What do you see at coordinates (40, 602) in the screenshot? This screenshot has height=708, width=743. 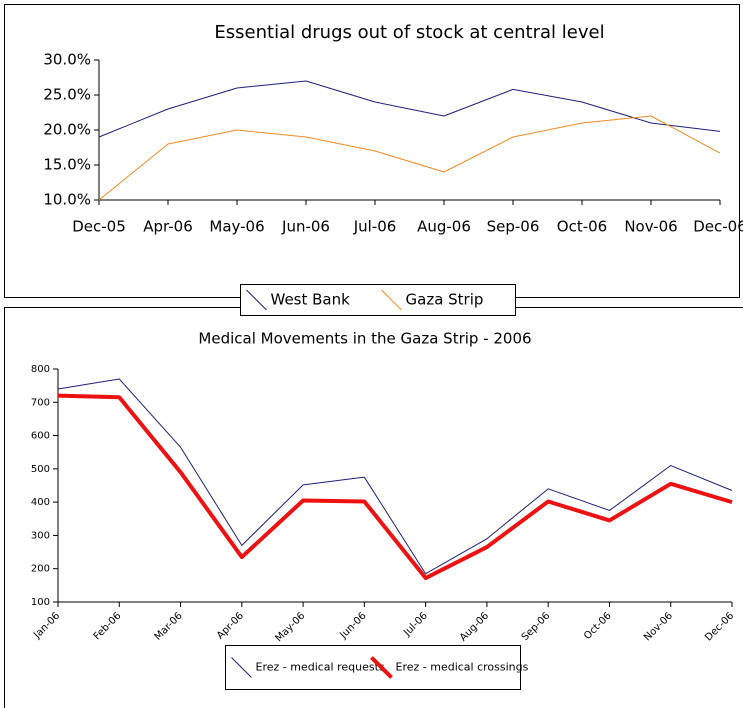 I see `y-tick-label: 100` at bounding box center [40, 602].